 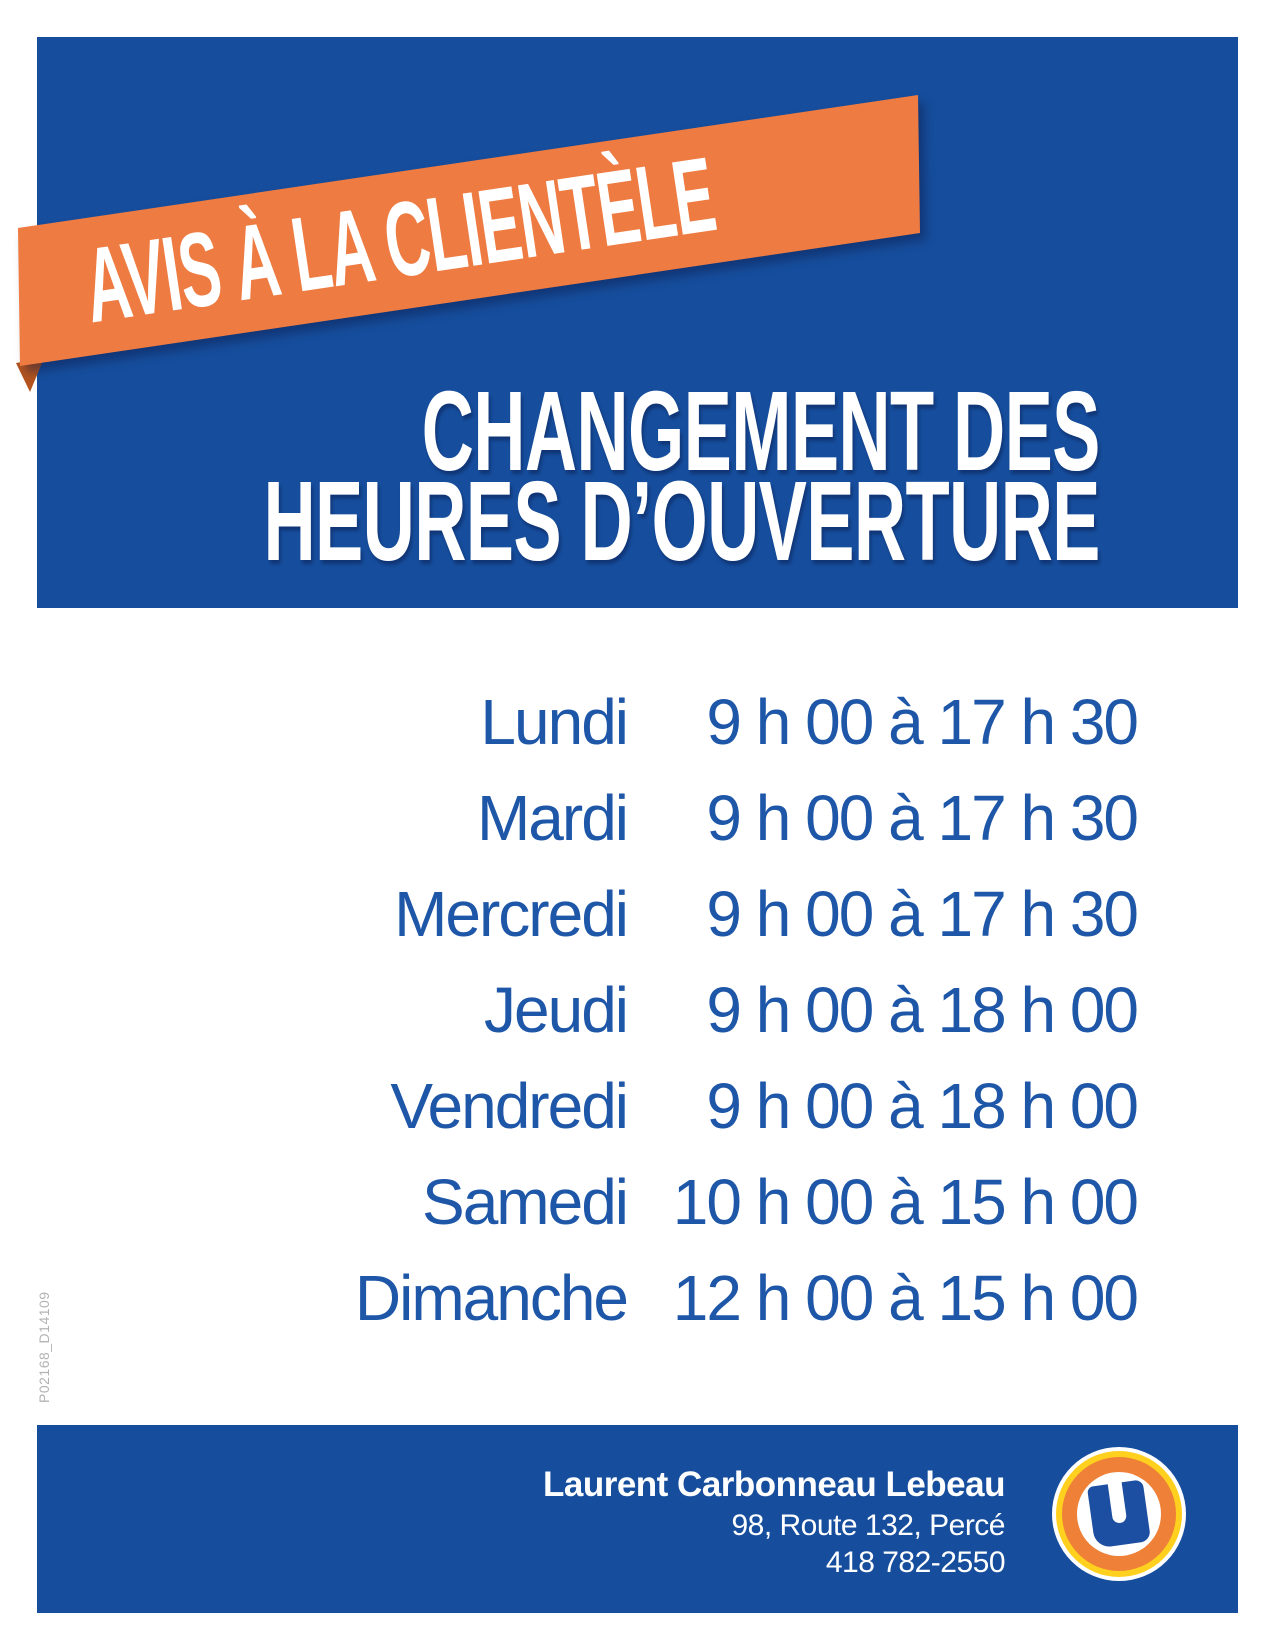 What do you see at coordinates (915, 1562) in the screenshot?
I see `store-phone: 418 782-2550` at bounding box center [915, 1562].